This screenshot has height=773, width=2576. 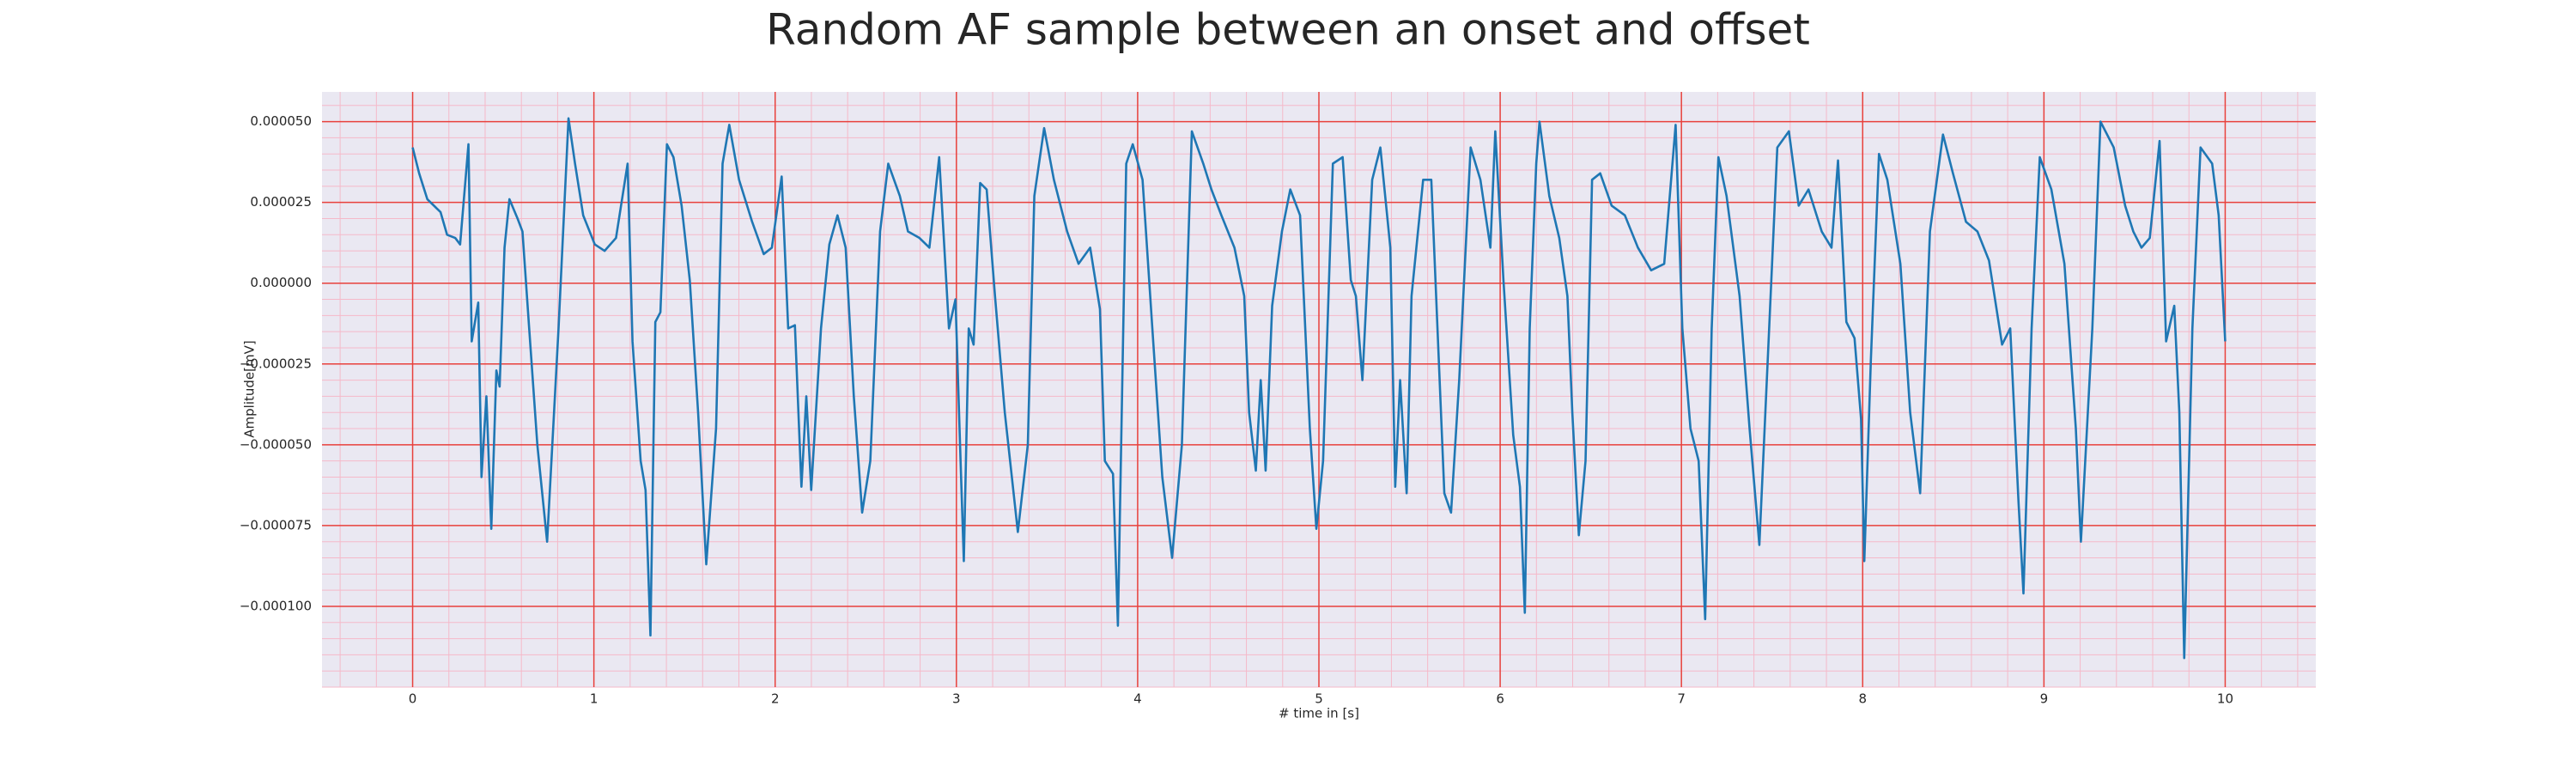 I want to click on x-tick-label: 3, so click(x=957, y=699).